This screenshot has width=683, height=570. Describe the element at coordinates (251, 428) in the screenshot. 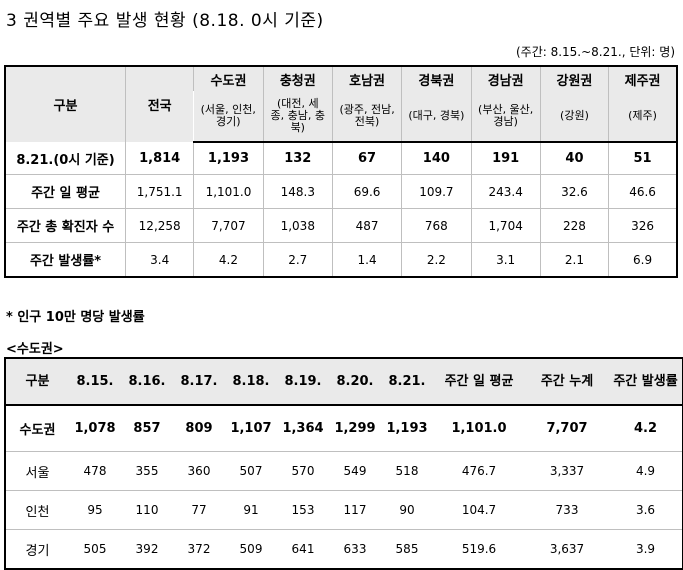

I see `table-cell: 1,107` at that location.